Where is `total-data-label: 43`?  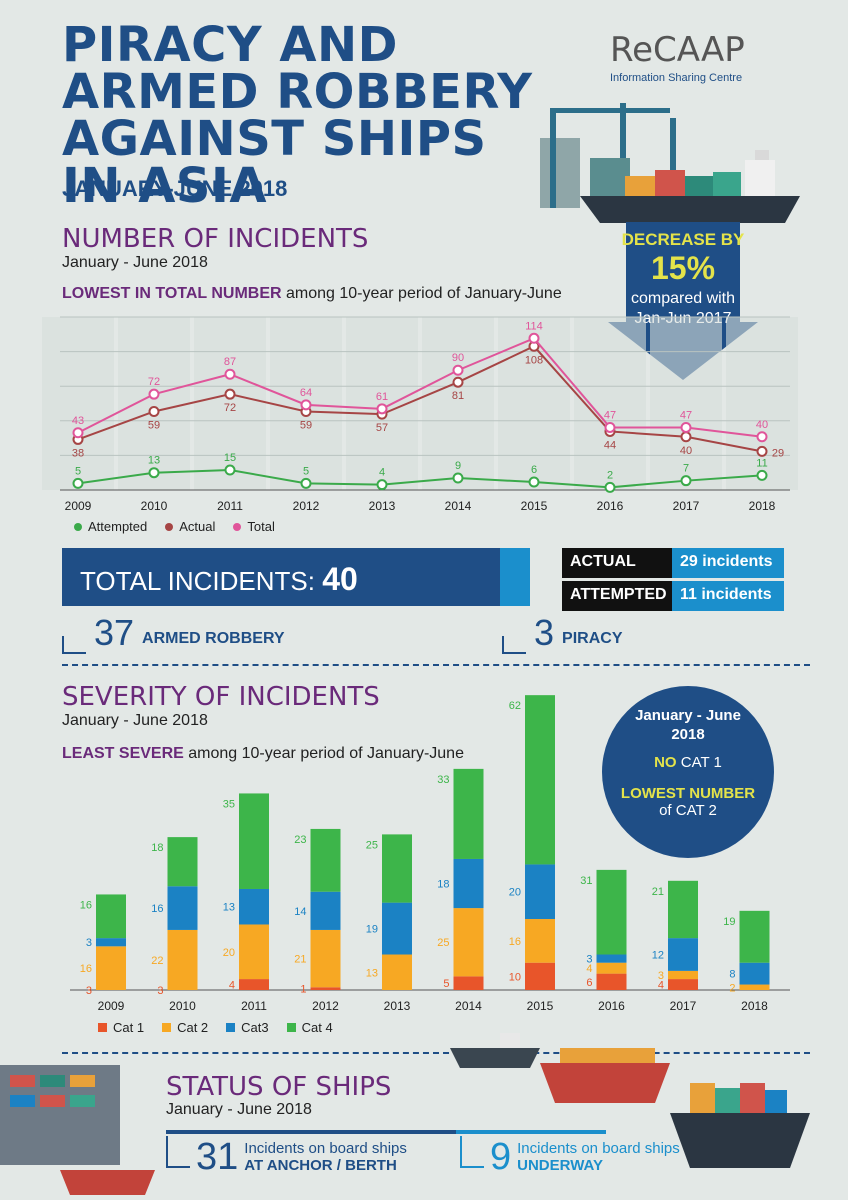
total-data-label: 43 is located at coordinates (78, 421).